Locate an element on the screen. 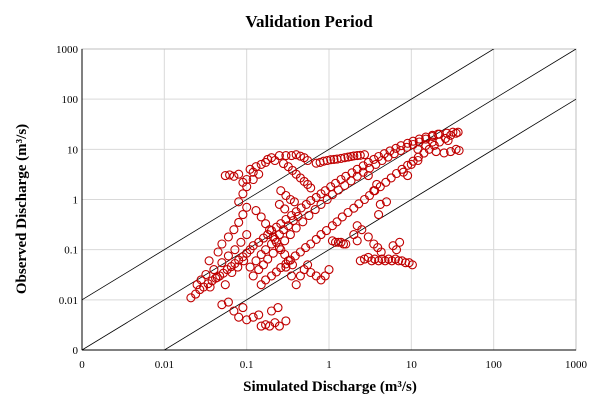 Image resolution: width=590 pixels, height=403 pixels. y-tick-label: 0.1 is located at coordinates (71, 251).